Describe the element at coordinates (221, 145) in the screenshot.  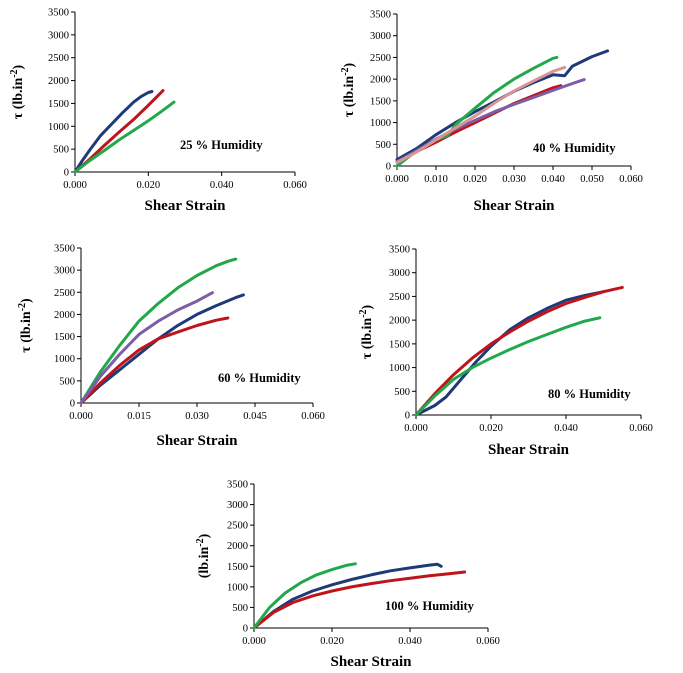
I see `humidity-annotation: 25 % Humidity` at that location.